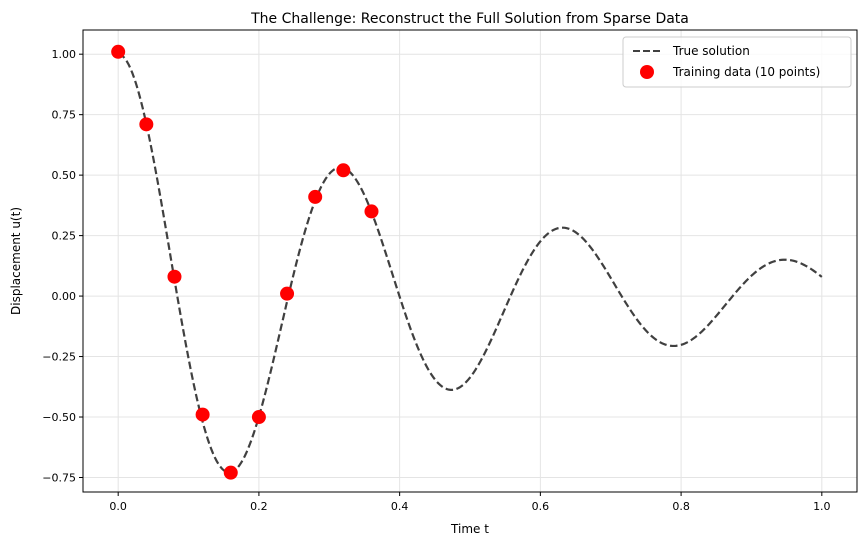 The height and width of the screenshot is (551, 866). I want to click on legend-box, so click(737, 62).